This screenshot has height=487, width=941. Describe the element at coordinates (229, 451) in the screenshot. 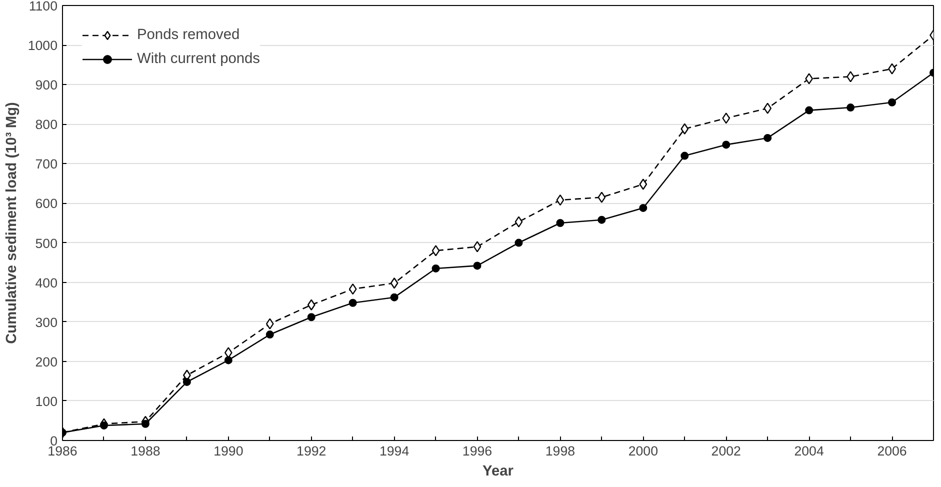

I see `x-tick-label: 1990` at that location.